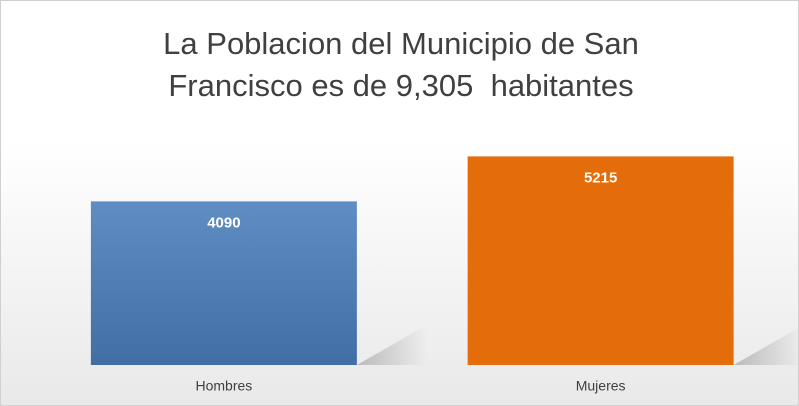 Image resolution: width=799 pixels, height=406 pixels. Describe the element at coordinates (223, 222) in the screenshot. I see `data-label: 4090` at that location.